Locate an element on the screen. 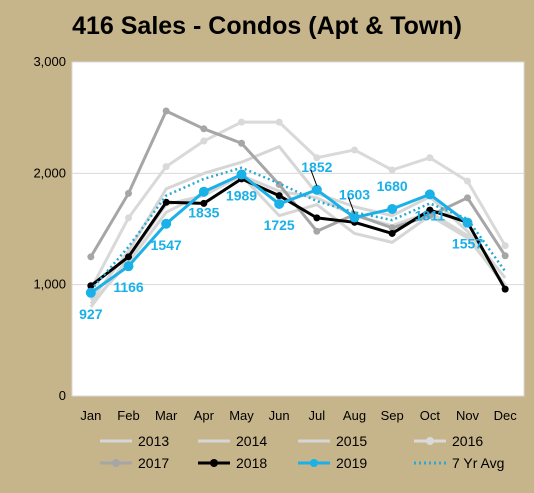 This screenshot has height=493, width=534. data-label: 1603 is located at coordinates (354, 195).